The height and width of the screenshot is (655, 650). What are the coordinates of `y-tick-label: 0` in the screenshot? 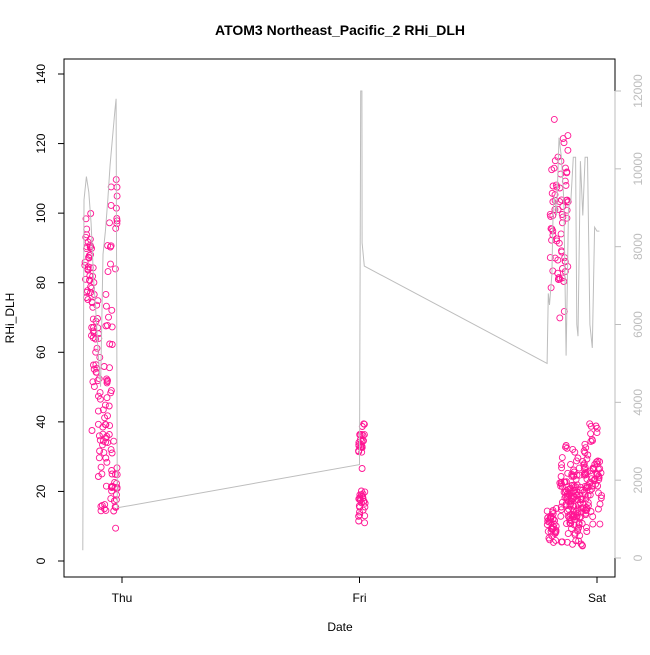 It's located at (41, 560).